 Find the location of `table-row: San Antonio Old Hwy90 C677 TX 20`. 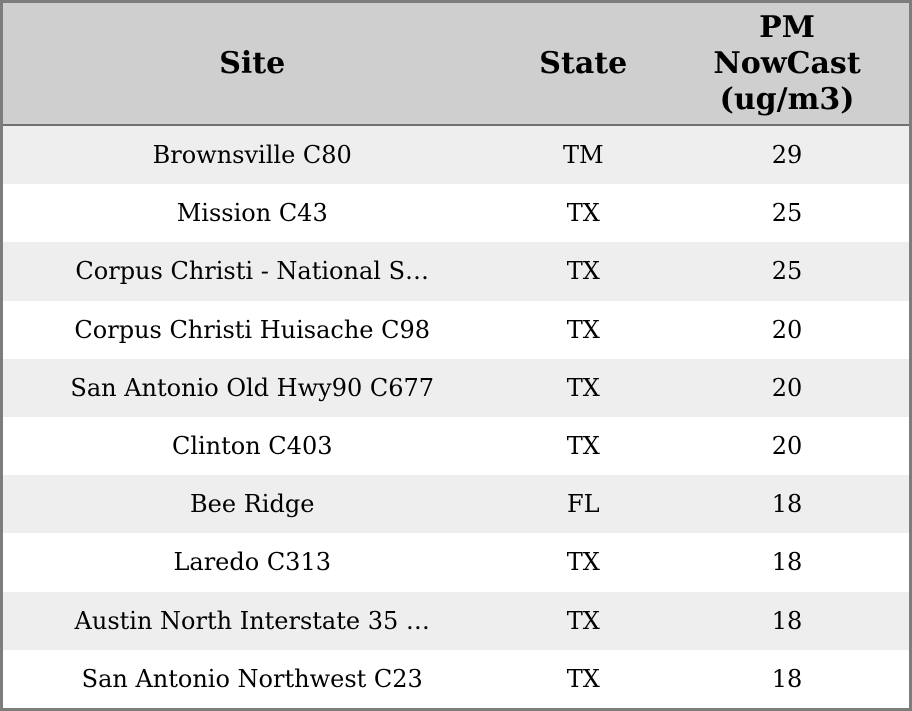

table-row: San Antonio Old Hwy90 C677 TX 20 is located at coordinates (456, 387).